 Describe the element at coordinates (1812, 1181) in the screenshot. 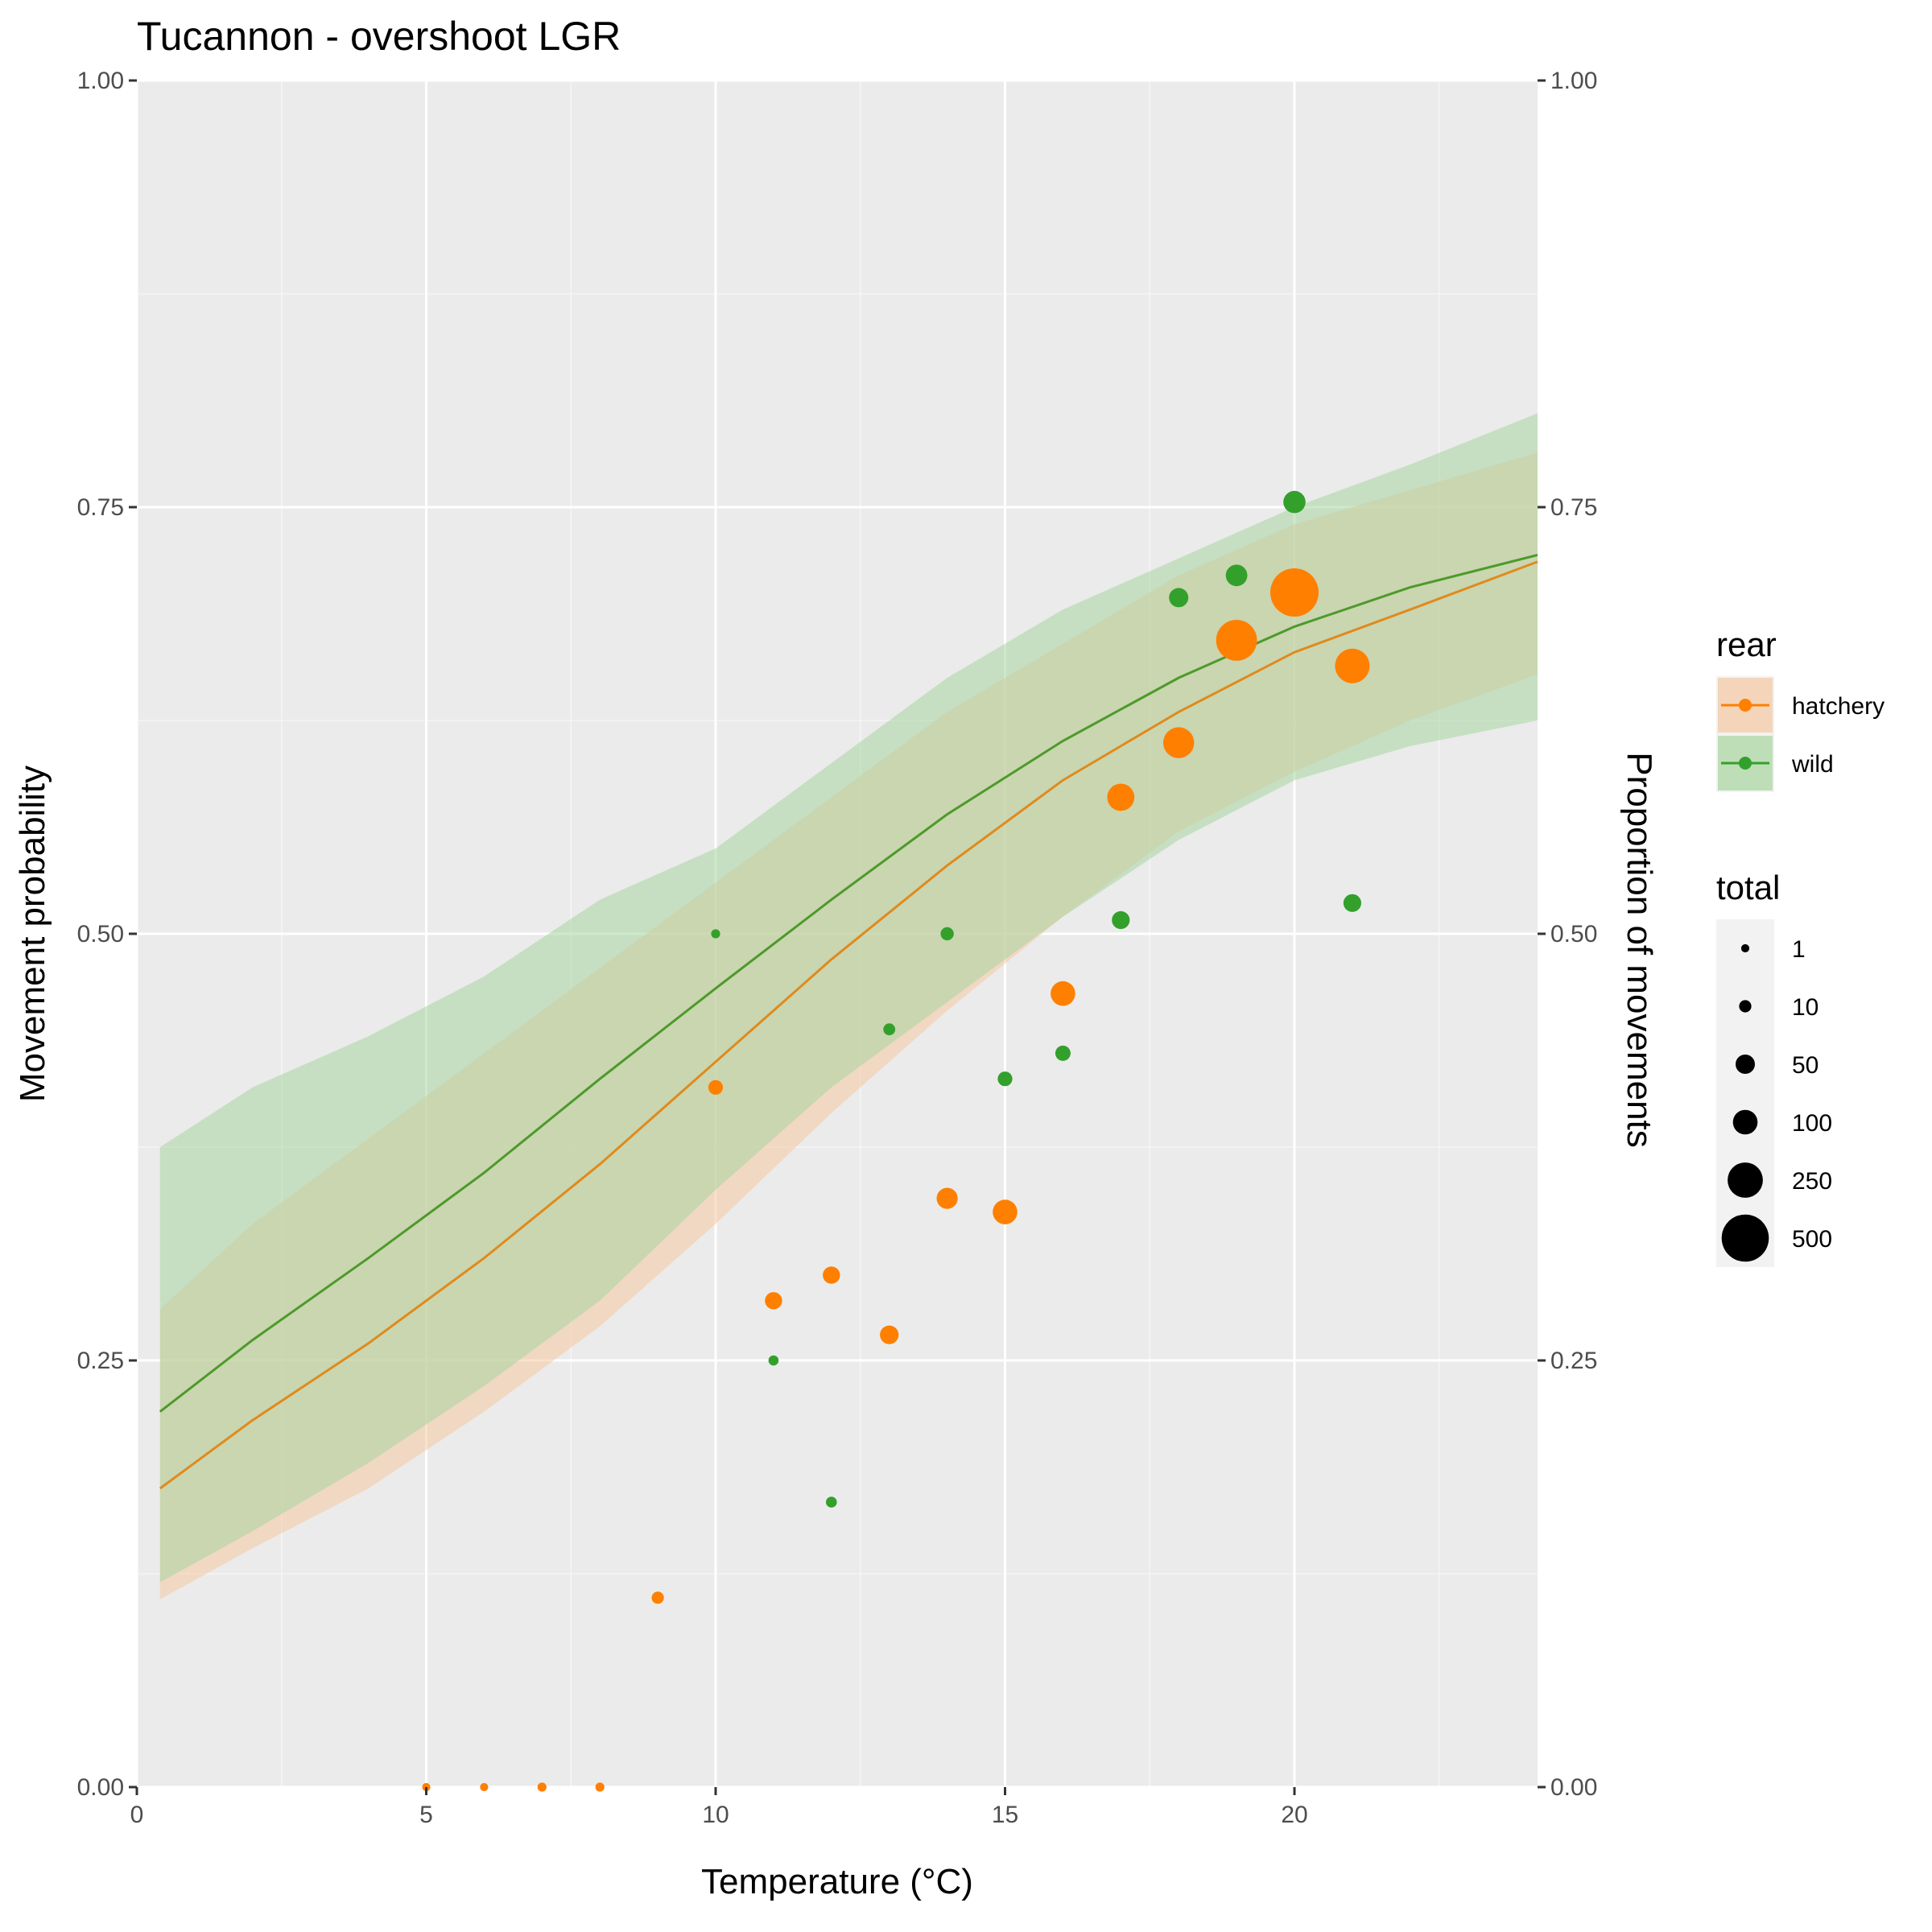

I see `legend-size-label: 250` at that location.